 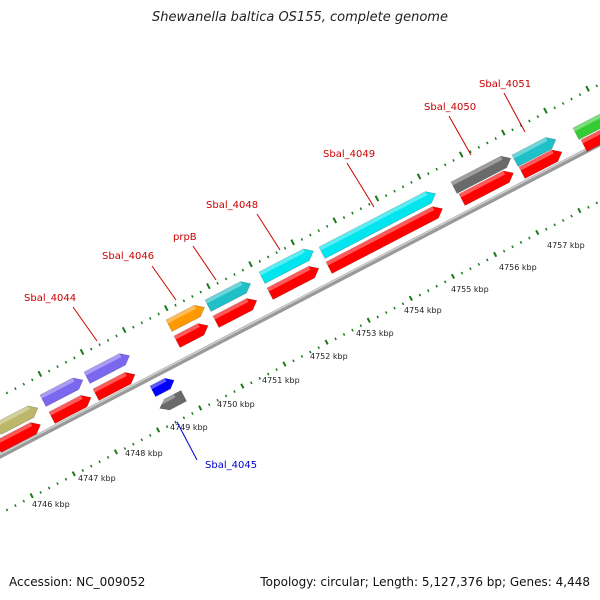 What do you see at coordinates (530, 148) in the screenshot?
I see `gene-teal-gloss` at bounding box center [530, 148].